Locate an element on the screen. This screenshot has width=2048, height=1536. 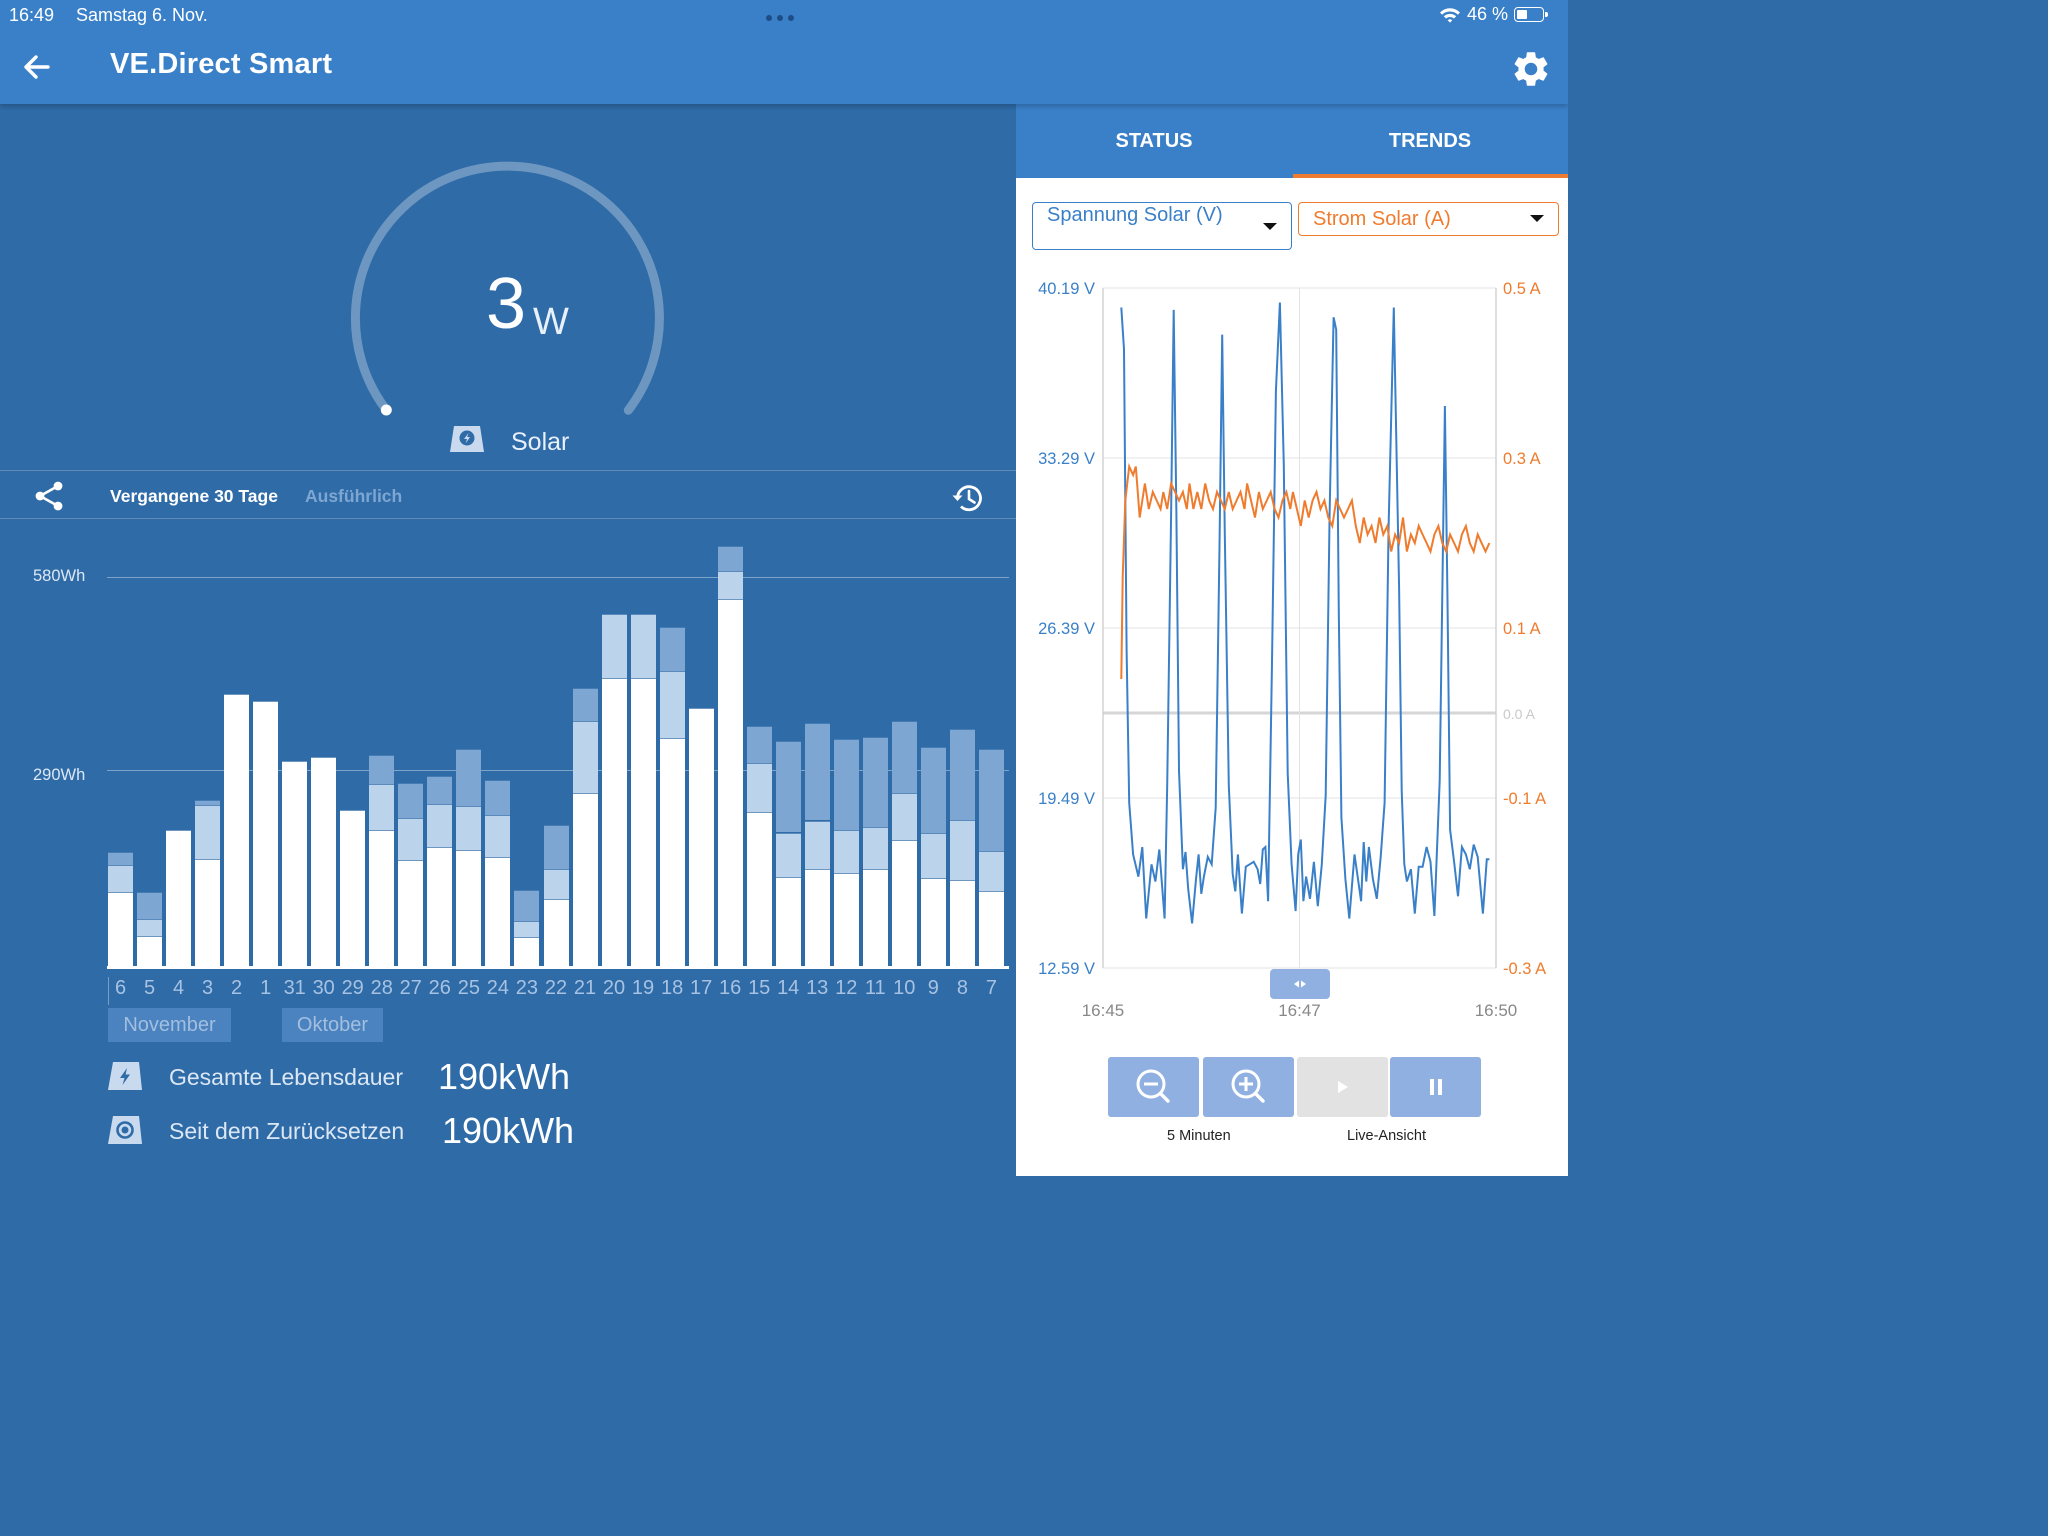
x-tick-label: 5 is located at coordinates (149, 988).